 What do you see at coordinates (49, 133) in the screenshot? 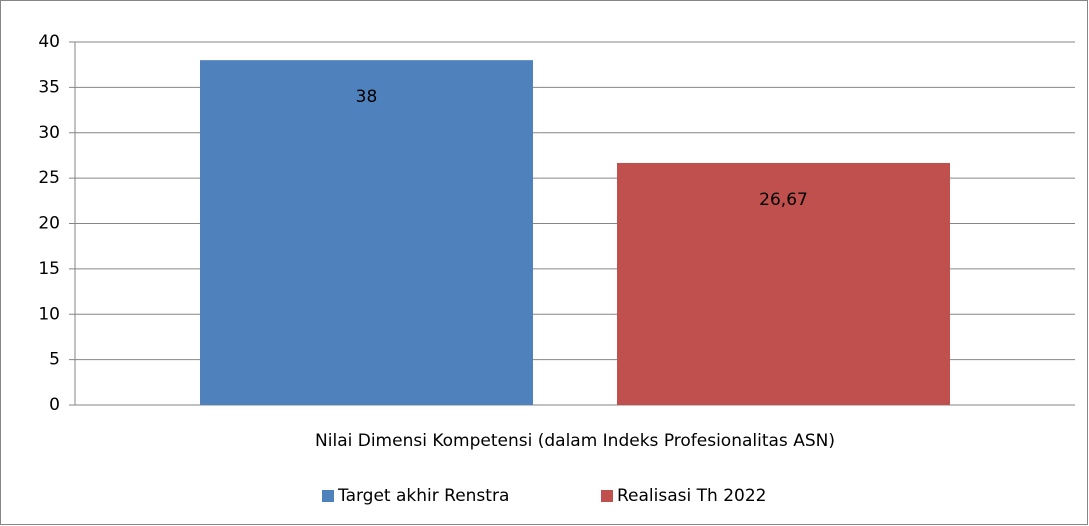
I see `y-tick-label: 30` at bounding box center [49, 133].